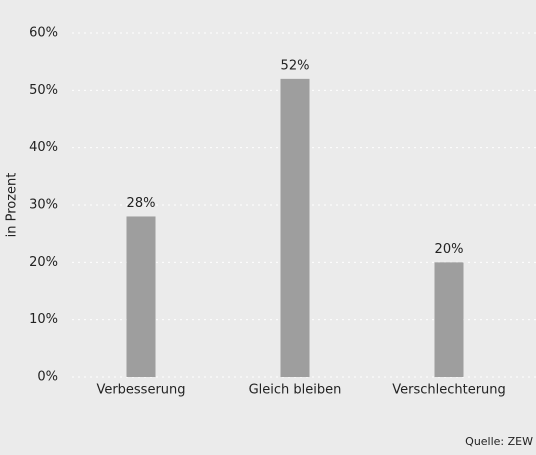  What do you see at coordinates (295, 390) in the screenshot?
I see `x-tick-label: Gleich bleiben` at bounding box center [295, 390].